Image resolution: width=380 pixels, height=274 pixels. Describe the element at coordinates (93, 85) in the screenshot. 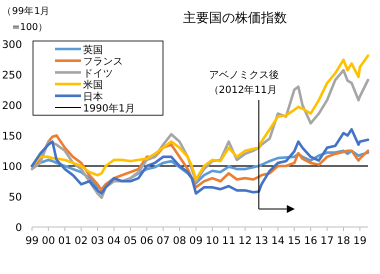

I see `legend-label: 米国` at that location.